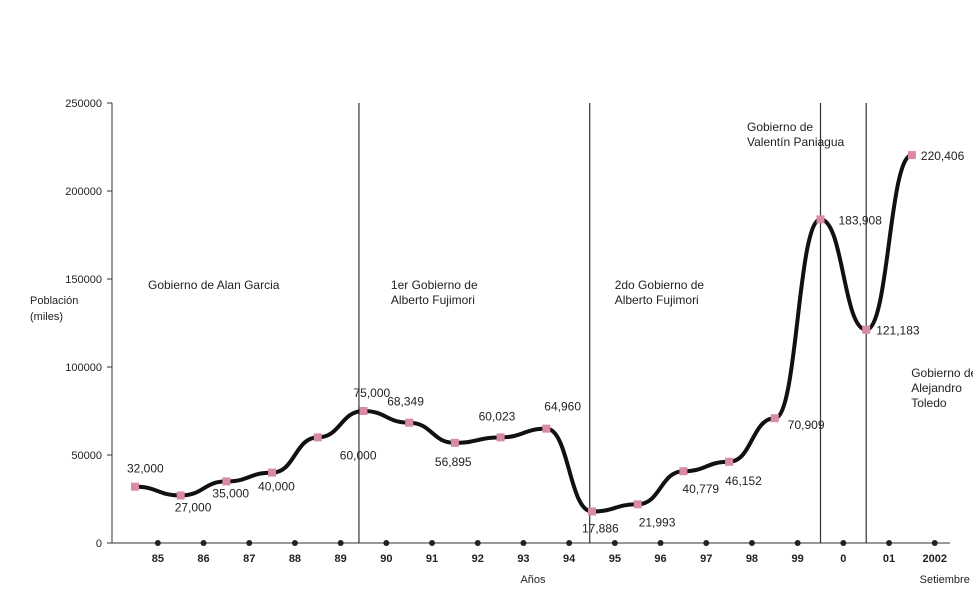 The width and height of the screenshot is (973, 594). Describe the element at coordinates (660, 285) in the screenshot. I see `government-annotation: 2do Gobierno de` at that location.